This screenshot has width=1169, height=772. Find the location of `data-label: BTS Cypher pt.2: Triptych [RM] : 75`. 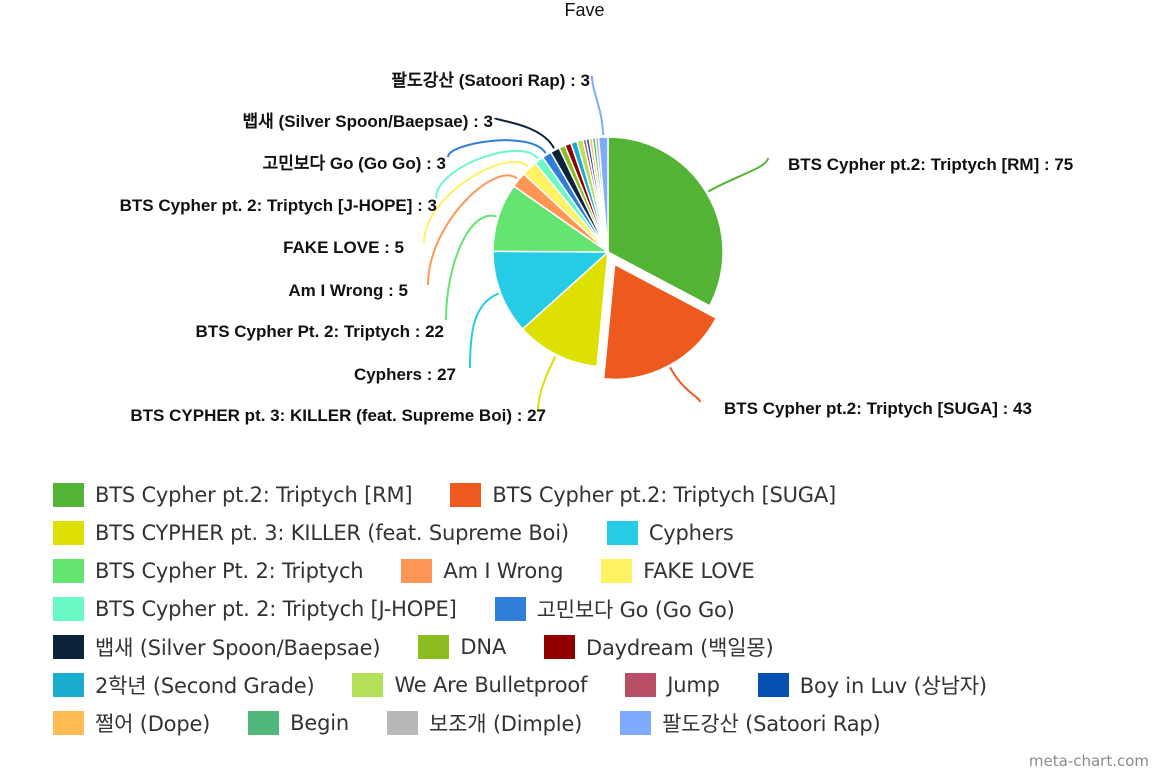

data-label: BTS Cypher pt.2: Triptych [RM] : 75 is located at coordinates (930, 164).